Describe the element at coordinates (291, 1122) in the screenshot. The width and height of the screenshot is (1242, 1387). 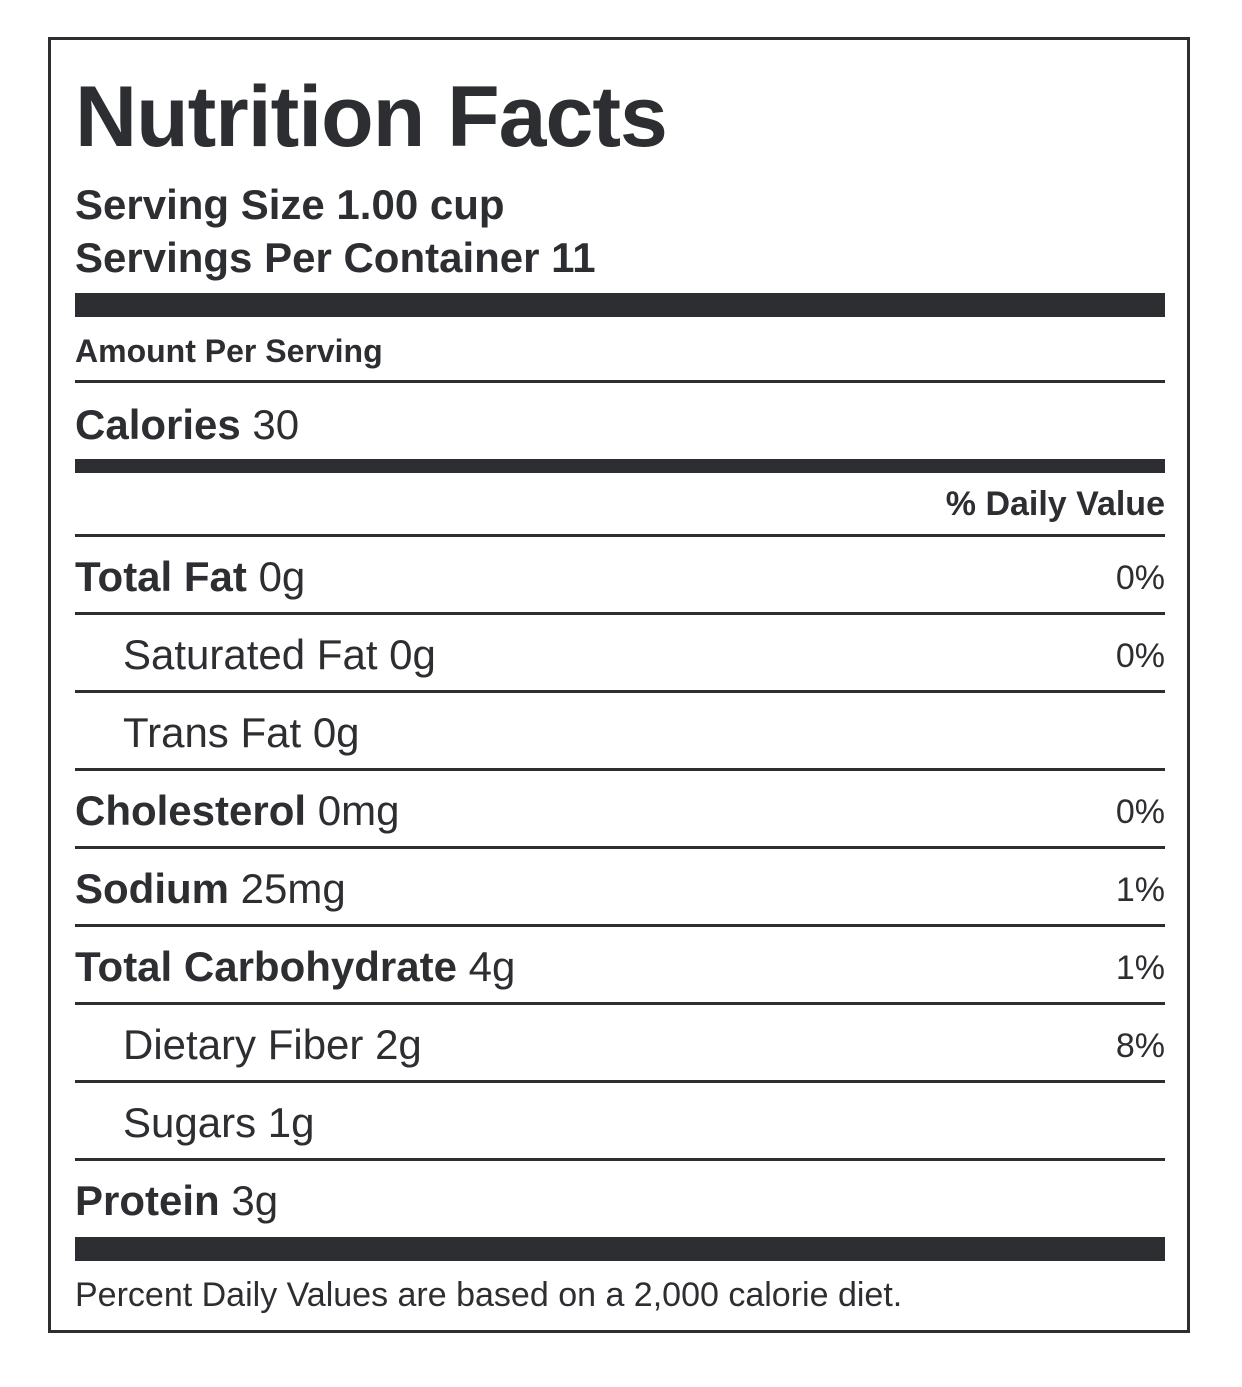
I see `nutrient-amount: 1g` at that location.